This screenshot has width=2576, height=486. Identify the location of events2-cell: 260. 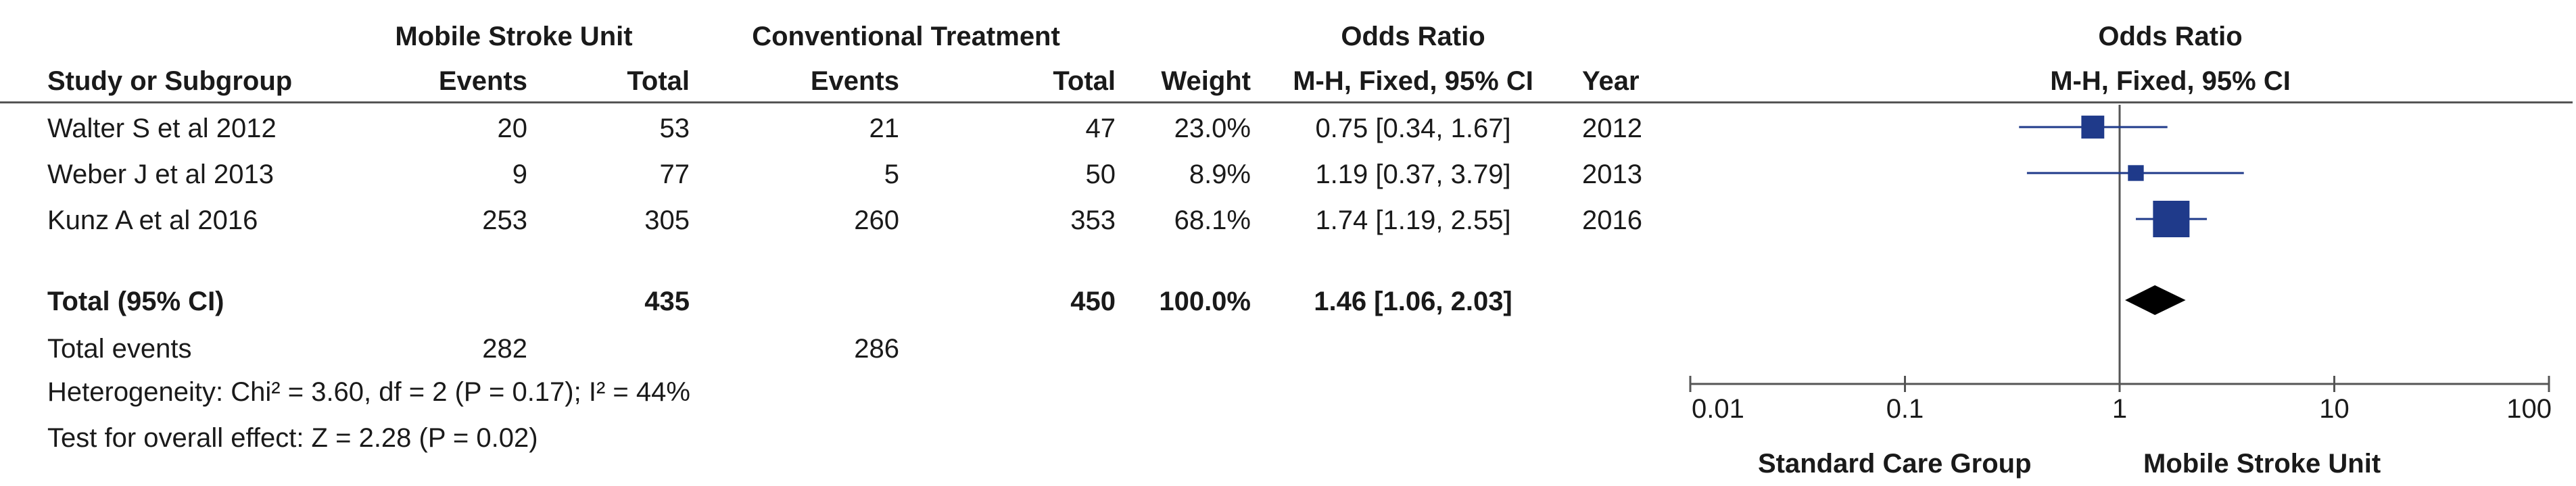
(876, 220).